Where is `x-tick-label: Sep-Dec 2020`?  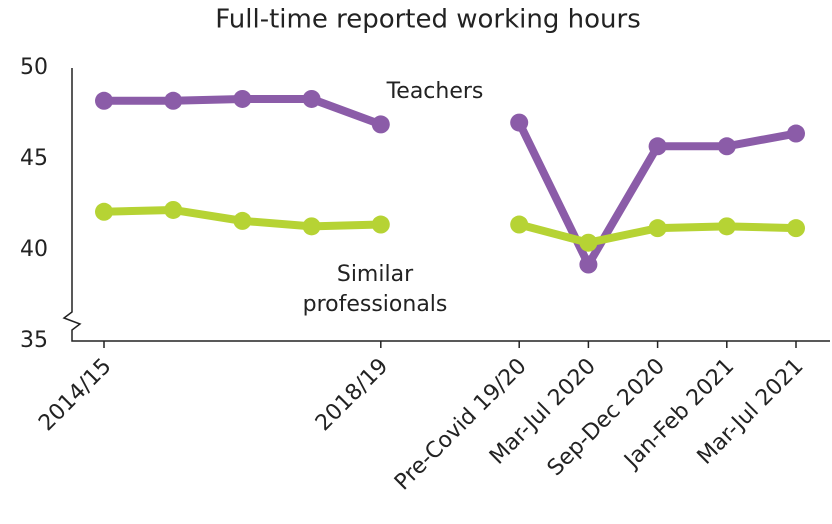
x-tick-label: Sep-Dec 2020 is located at coordinates (606, 417).